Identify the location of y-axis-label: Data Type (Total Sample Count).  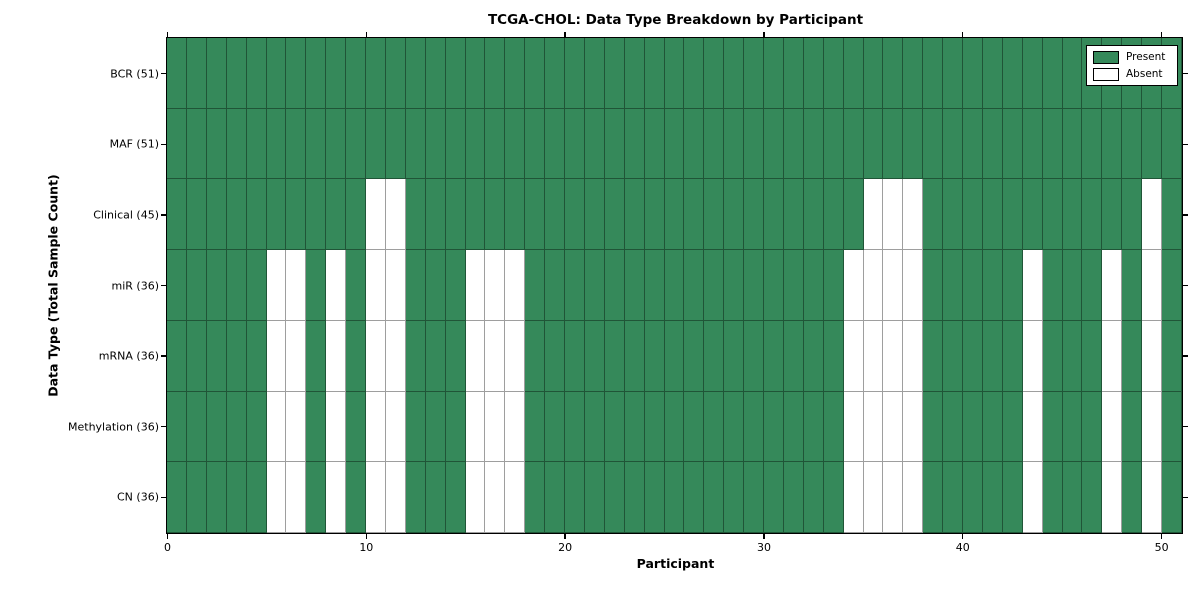
(53, 285).